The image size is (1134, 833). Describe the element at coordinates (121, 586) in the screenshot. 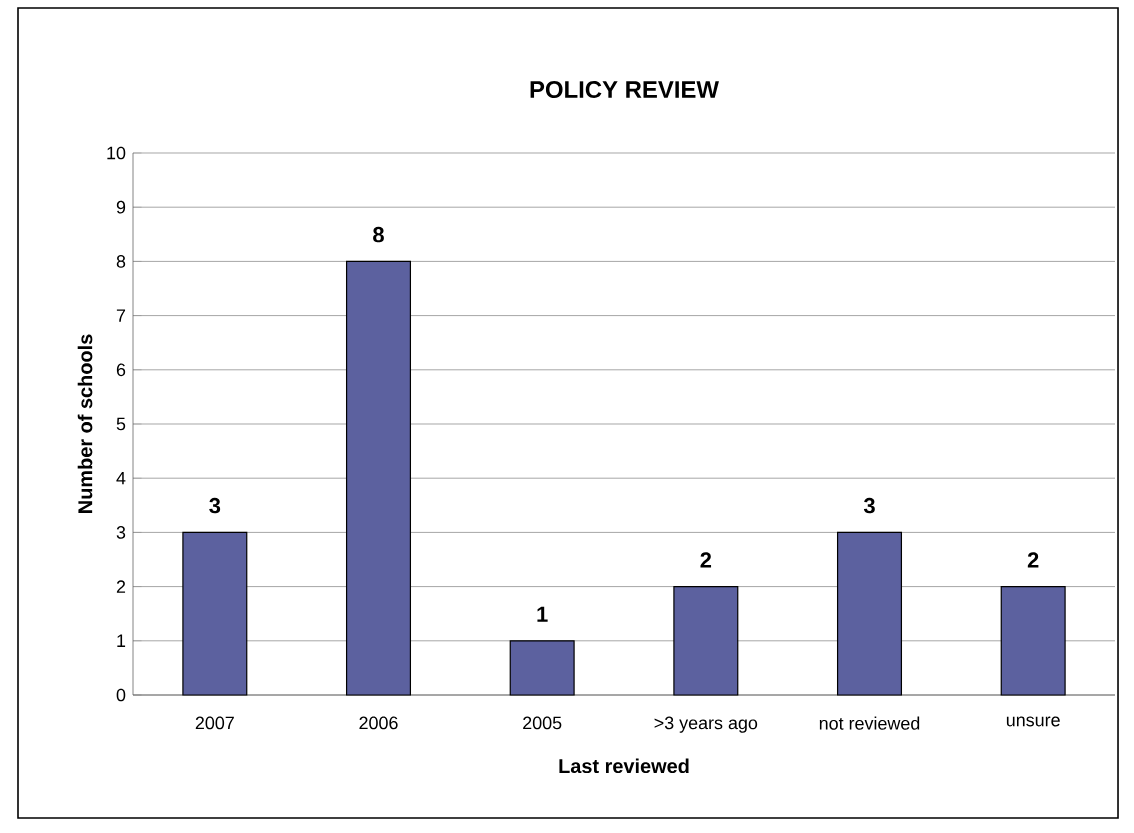

I see `y-tick-label: 2` at that location.